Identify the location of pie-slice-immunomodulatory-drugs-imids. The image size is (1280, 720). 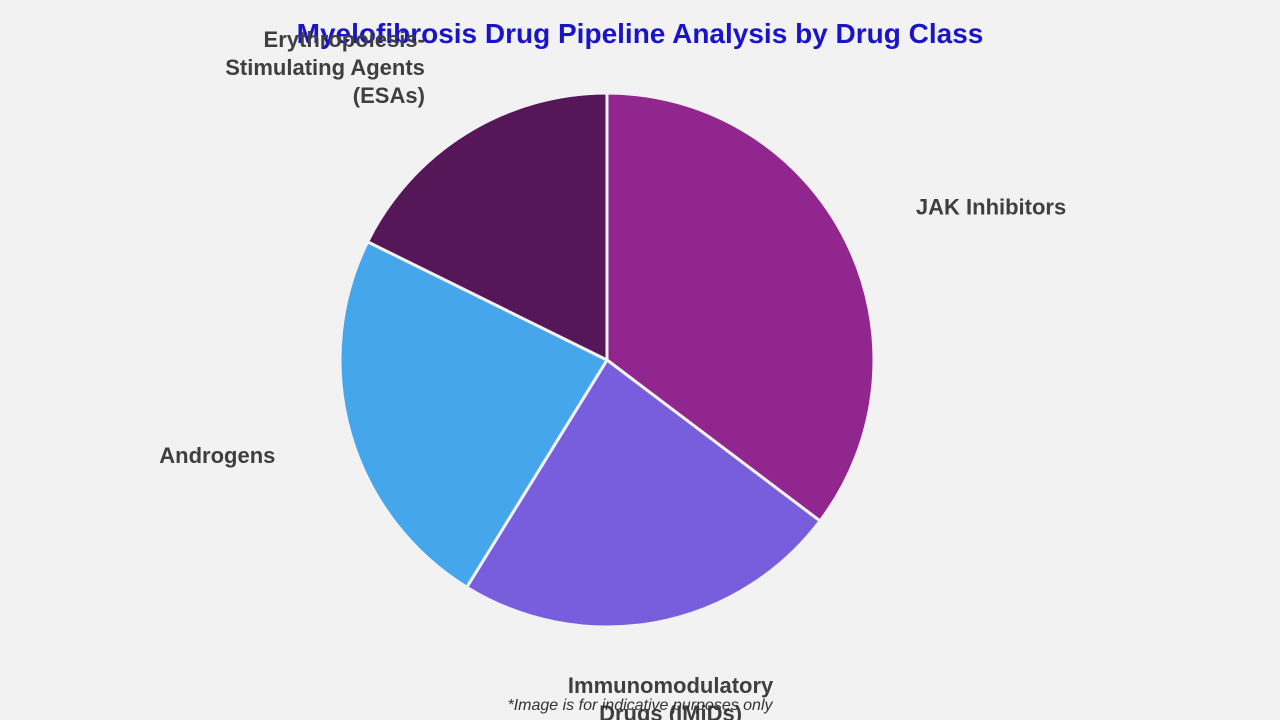
(643, 493).